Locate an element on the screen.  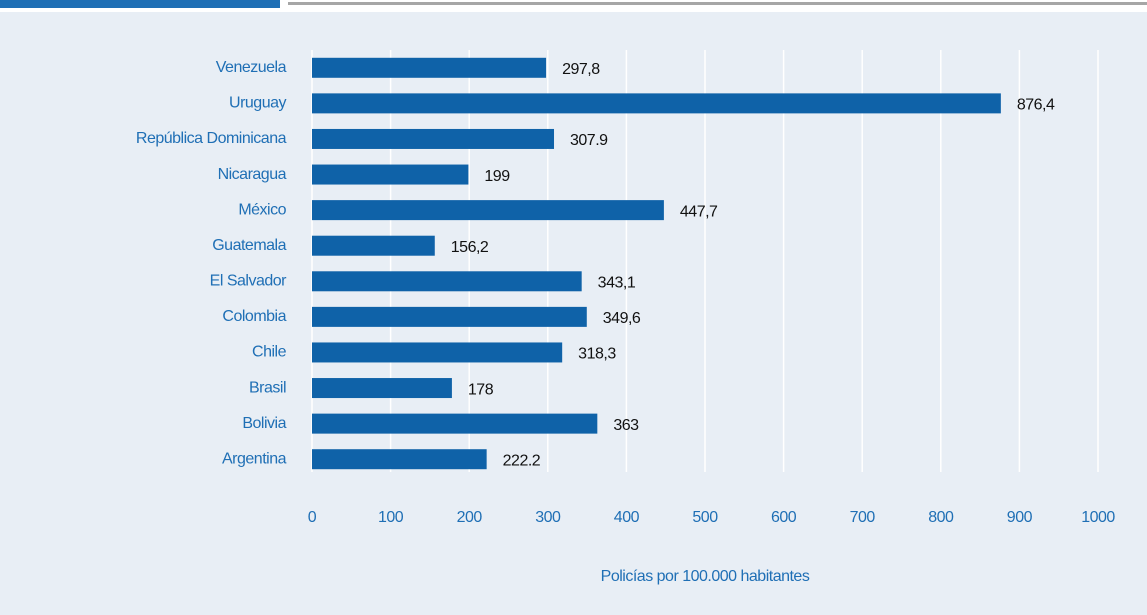
x-tick-label: 0 is located at coordinates (312, 517).